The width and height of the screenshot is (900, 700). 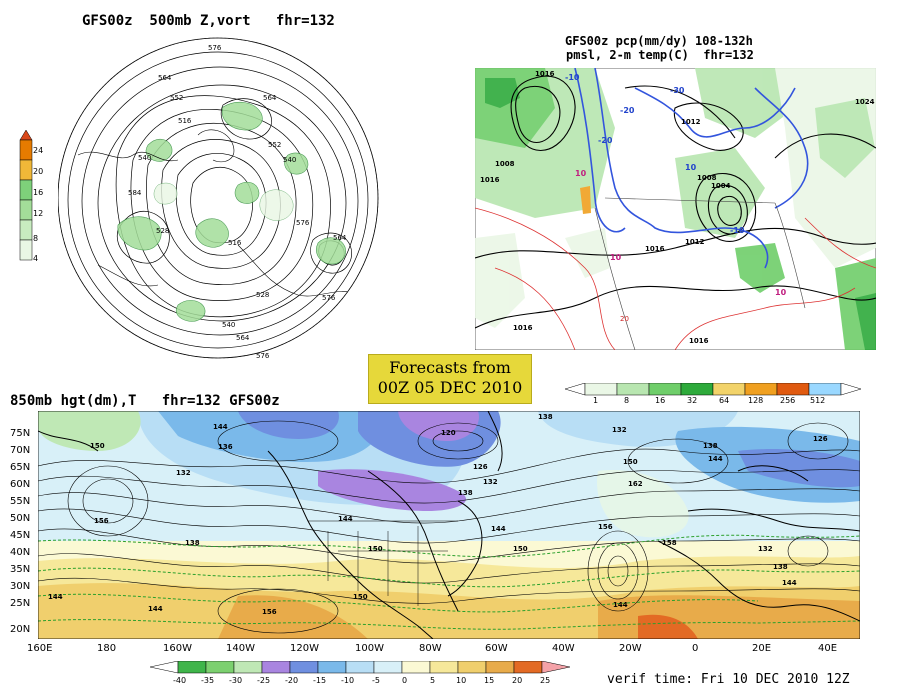 What do you see at coordinates (304, 648) in the screenshot?
I see `lon-label: 120W` at bounding box center [304, 648].